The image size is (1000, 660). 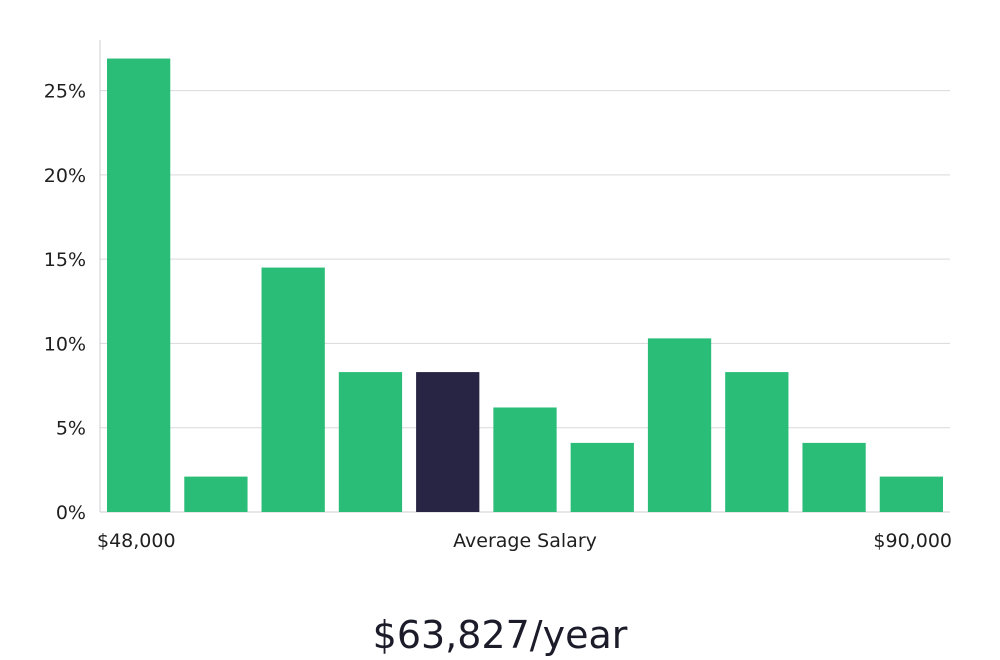 I want to click on x-min-label: $48,000, so click(x=136, y=541).